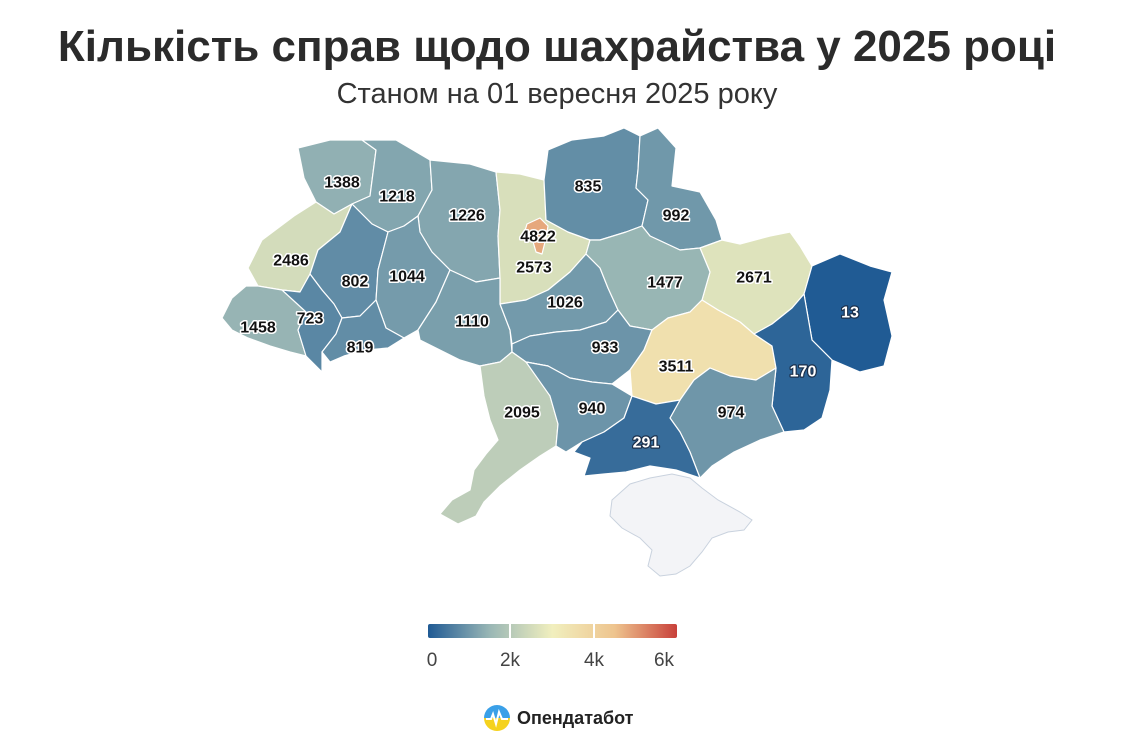 Image resolution: width=1139 pixels, height=748 pixels. What do you see at coordinates (665, 283) in the screenshot?
I see `value-label-poltava: 1477` at bounding box center [665, 283].